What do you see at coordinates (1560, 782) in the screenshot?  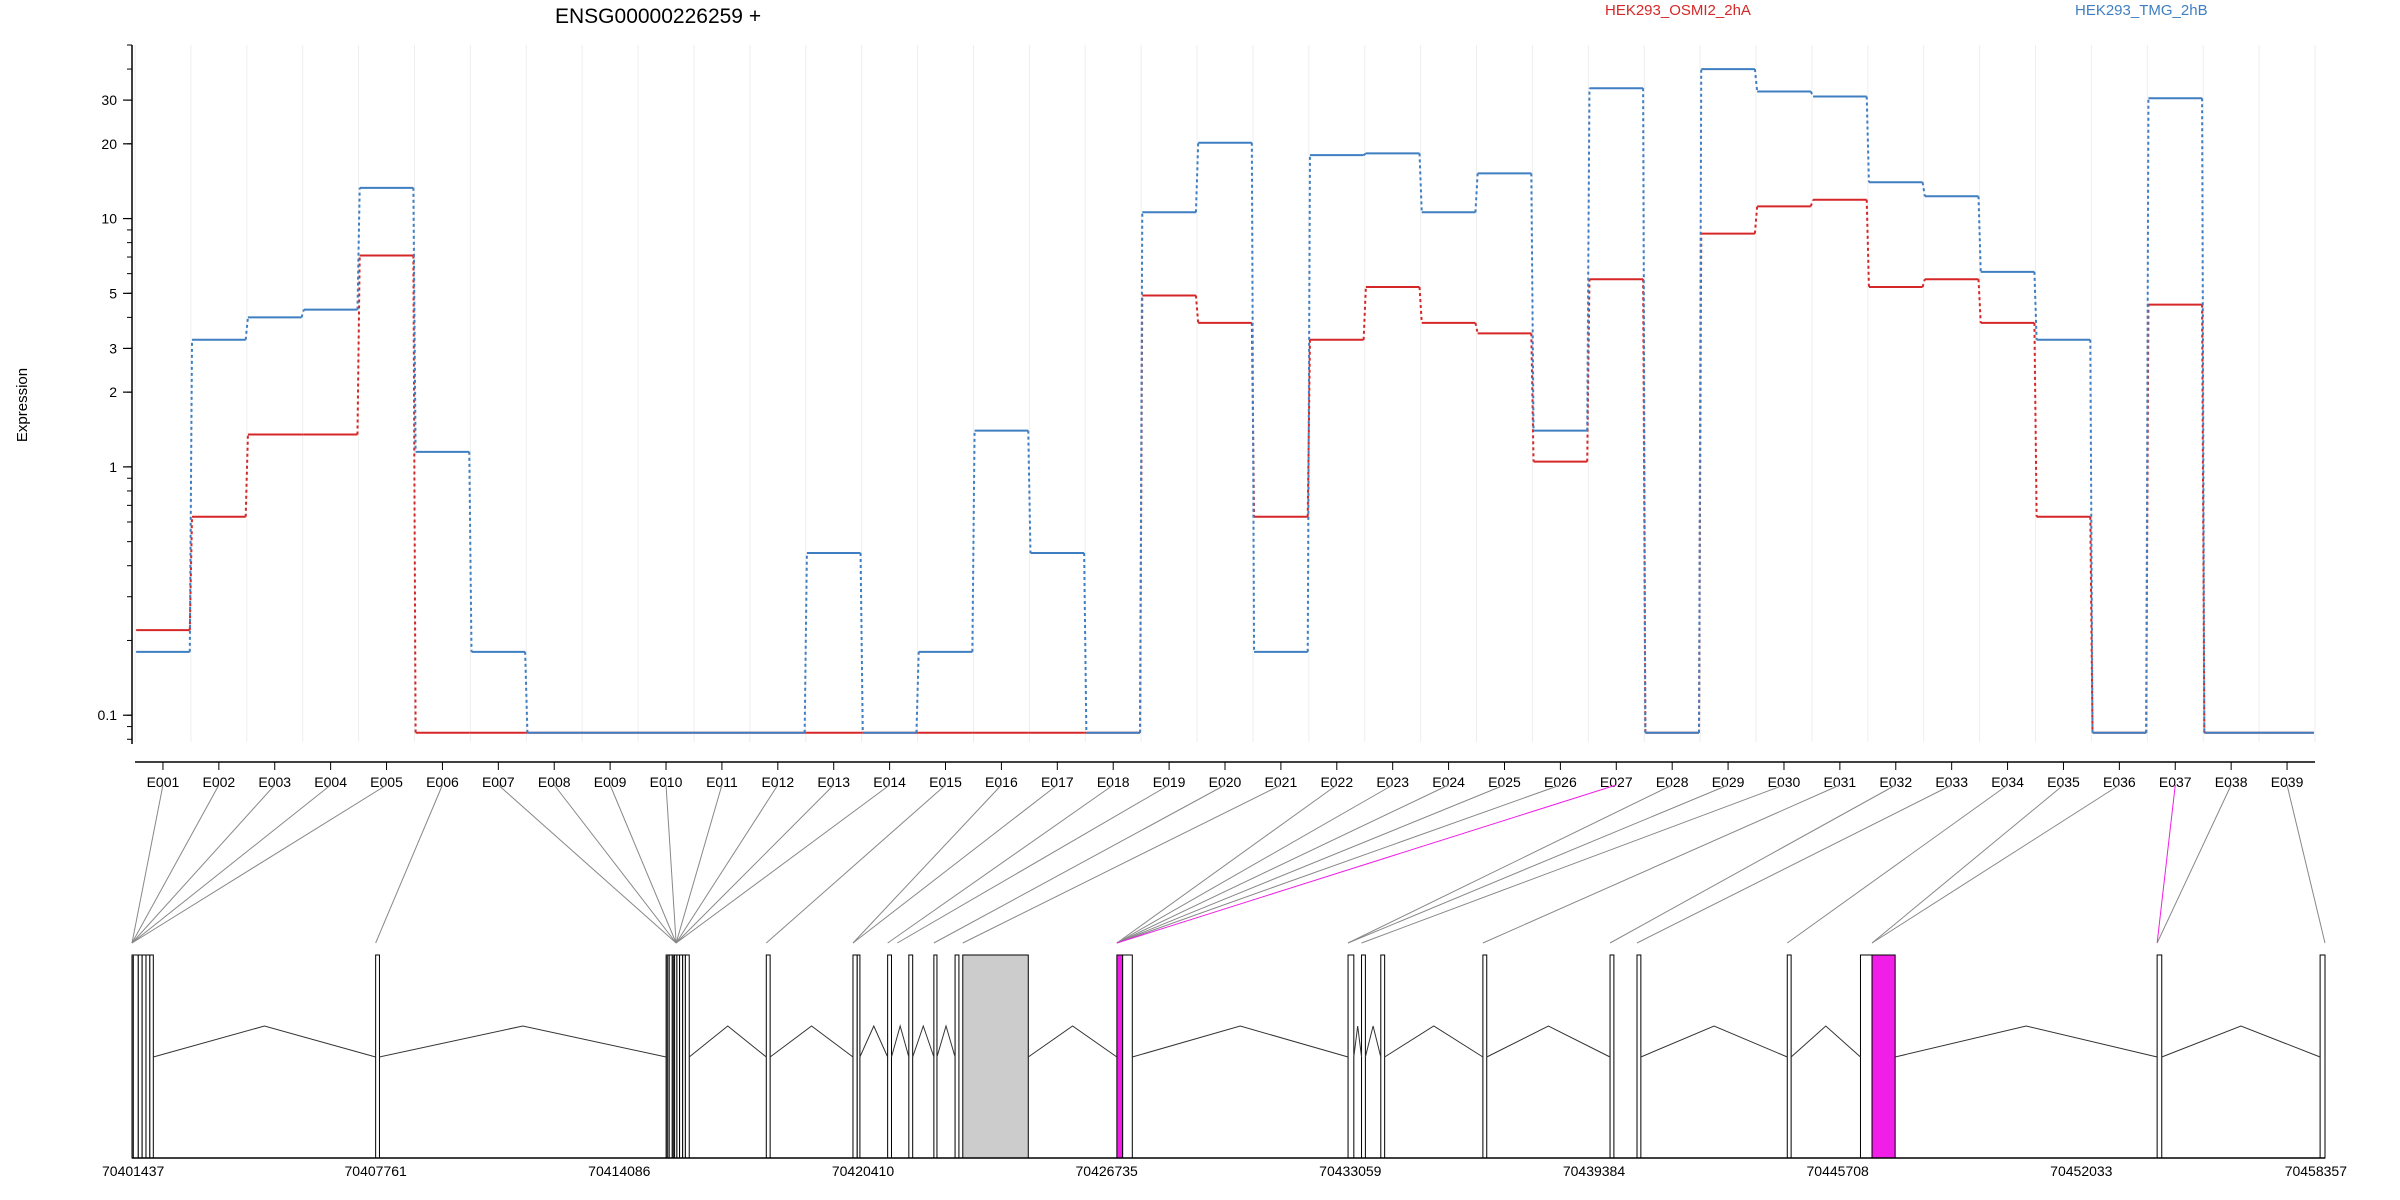 I see `x-tick-label: E026` at bounding box center [1560, 782].